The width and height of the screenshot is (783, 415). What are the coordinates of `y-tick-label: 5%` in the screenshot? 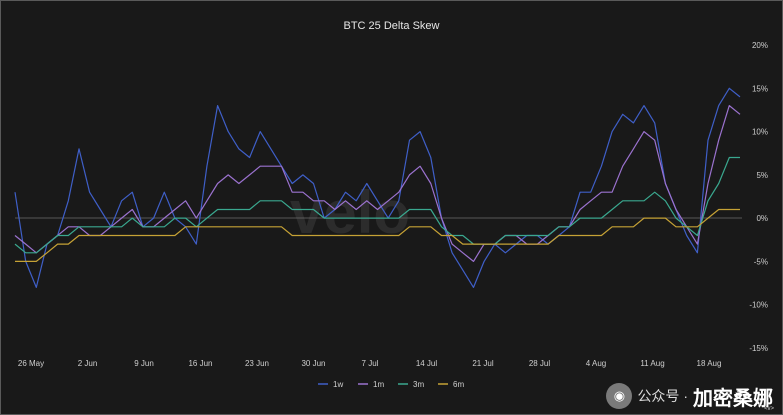 It's located at (762, 175).